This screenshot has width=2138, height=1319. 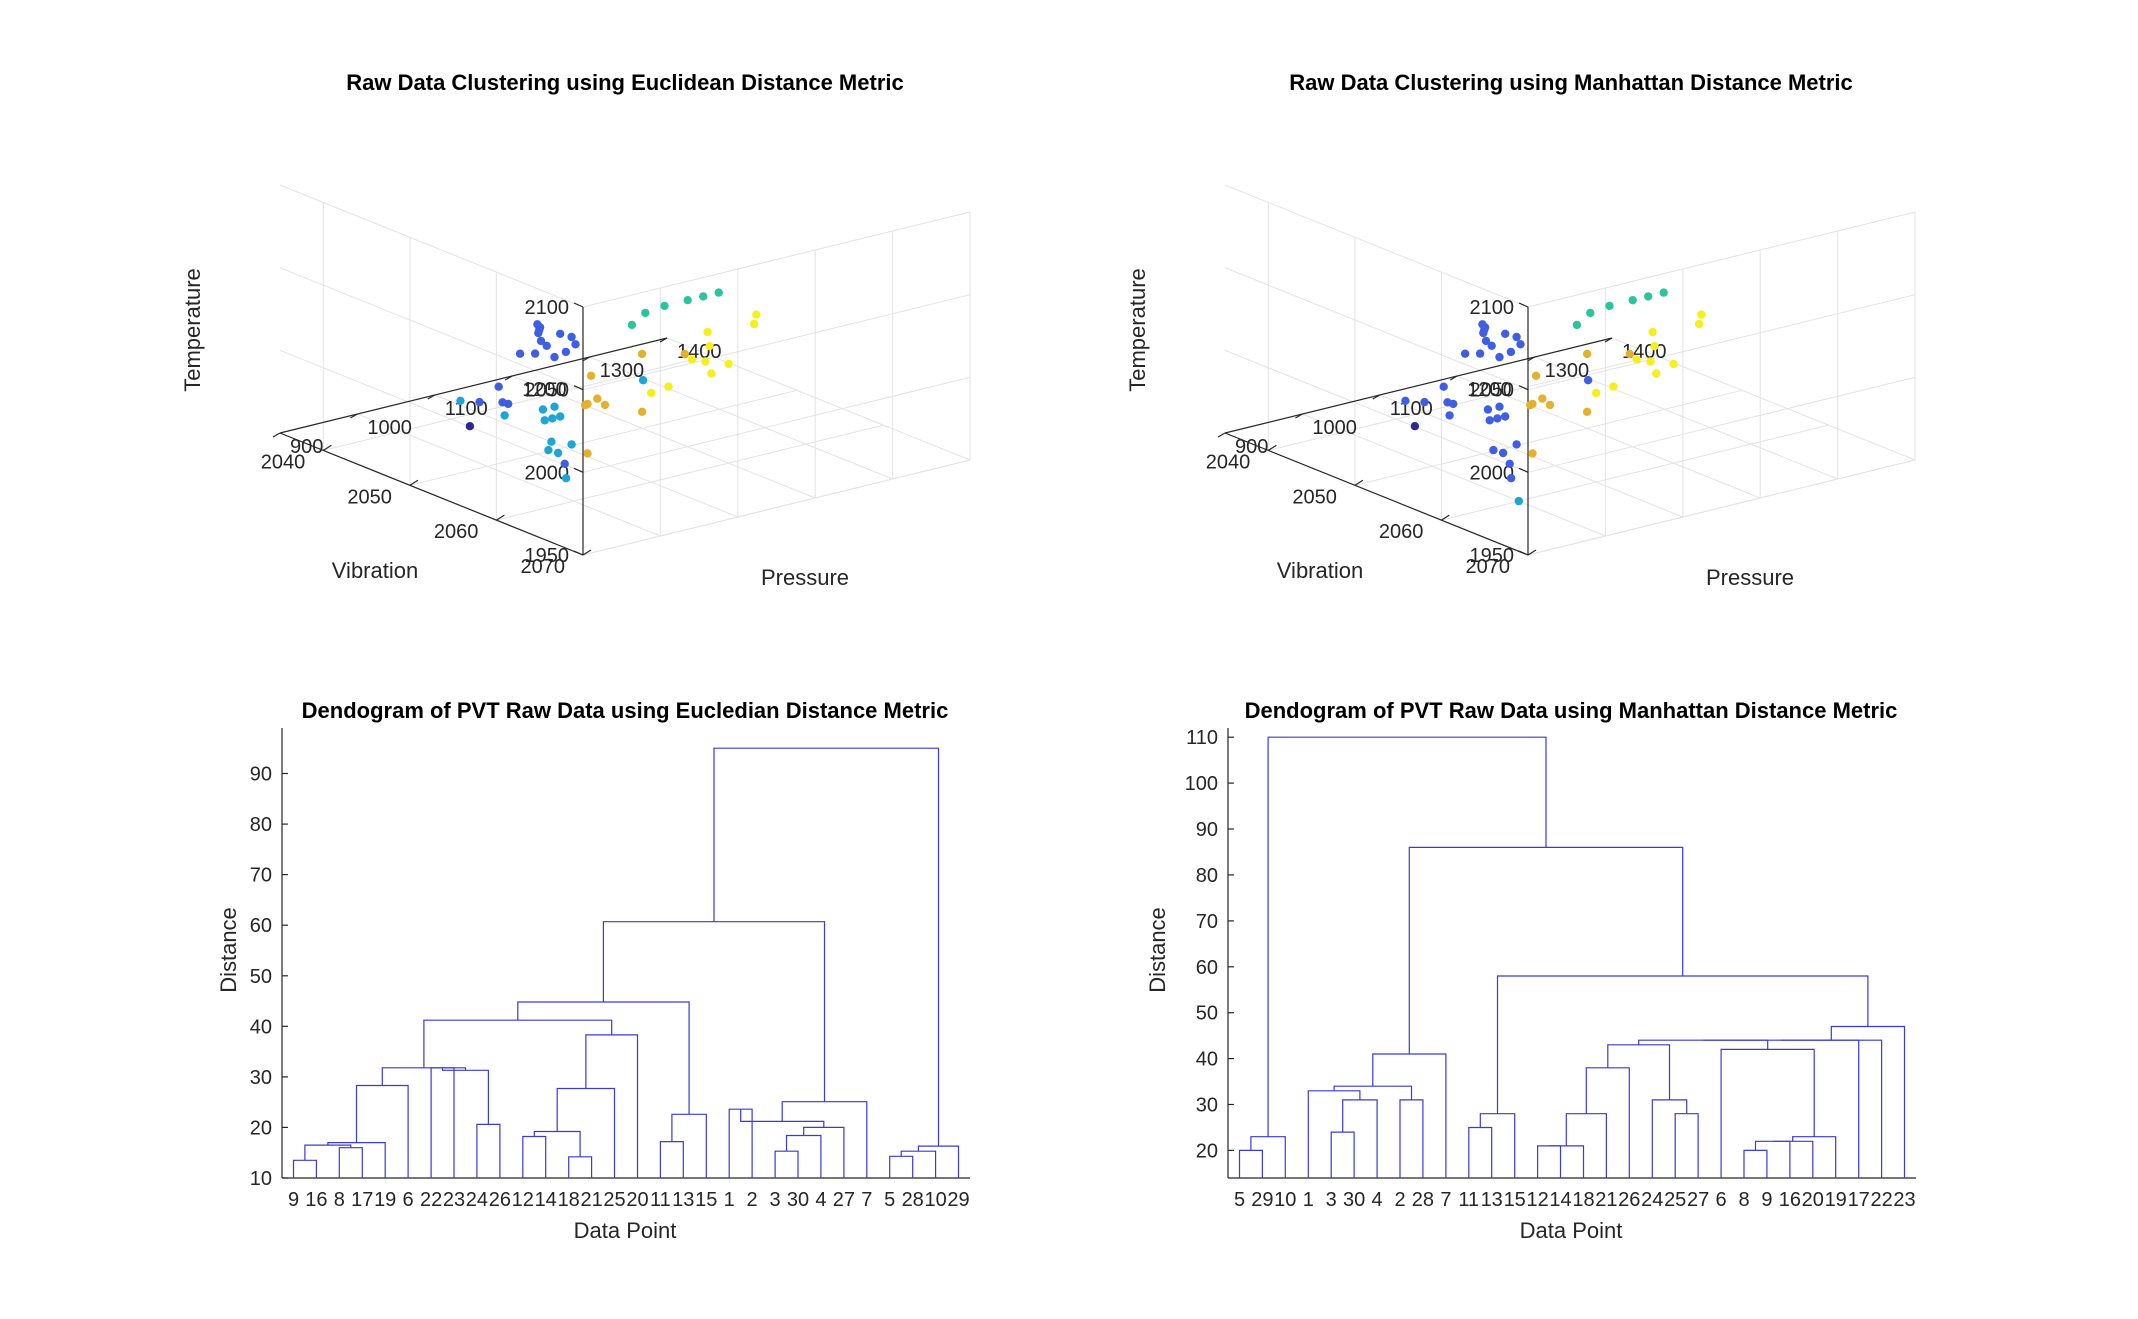 What do you see at coordinates (1239, 1200) in the screenshot?
I see `leaf-label: 5` at bounding box center [1239, 1200].